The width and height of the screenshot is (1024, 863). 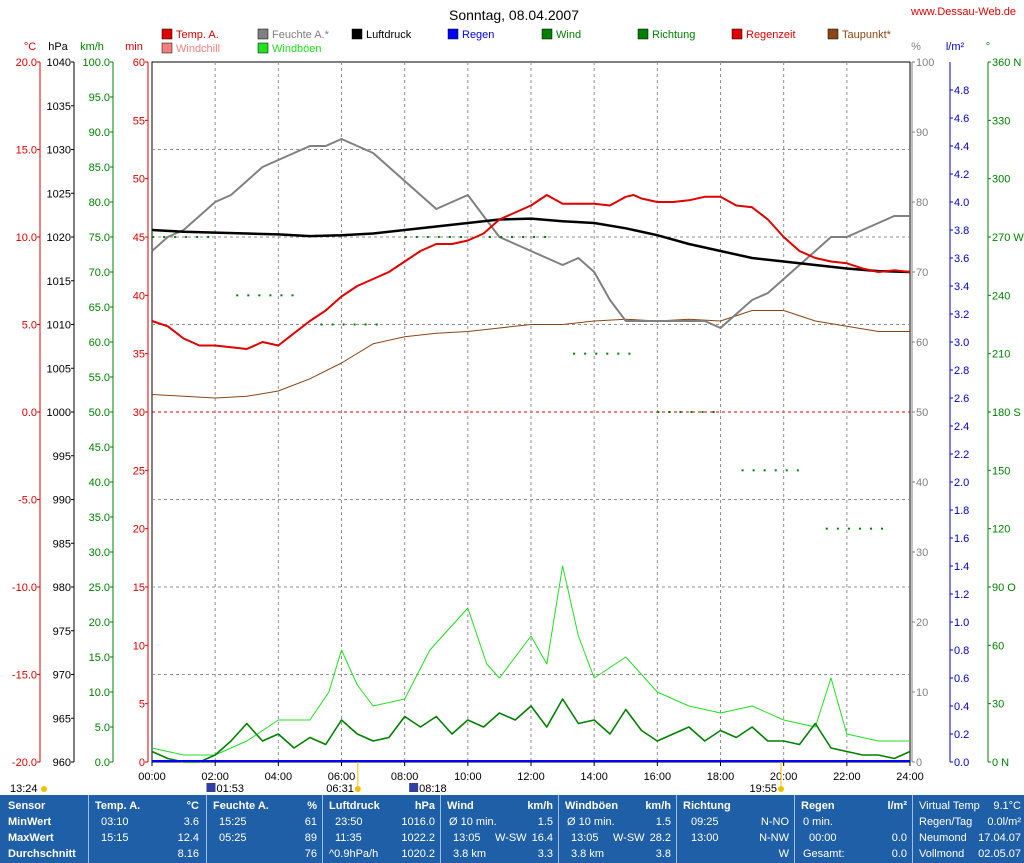 I want to click on pressure-axis-tick-label: 970, so click(x=62, y=676).